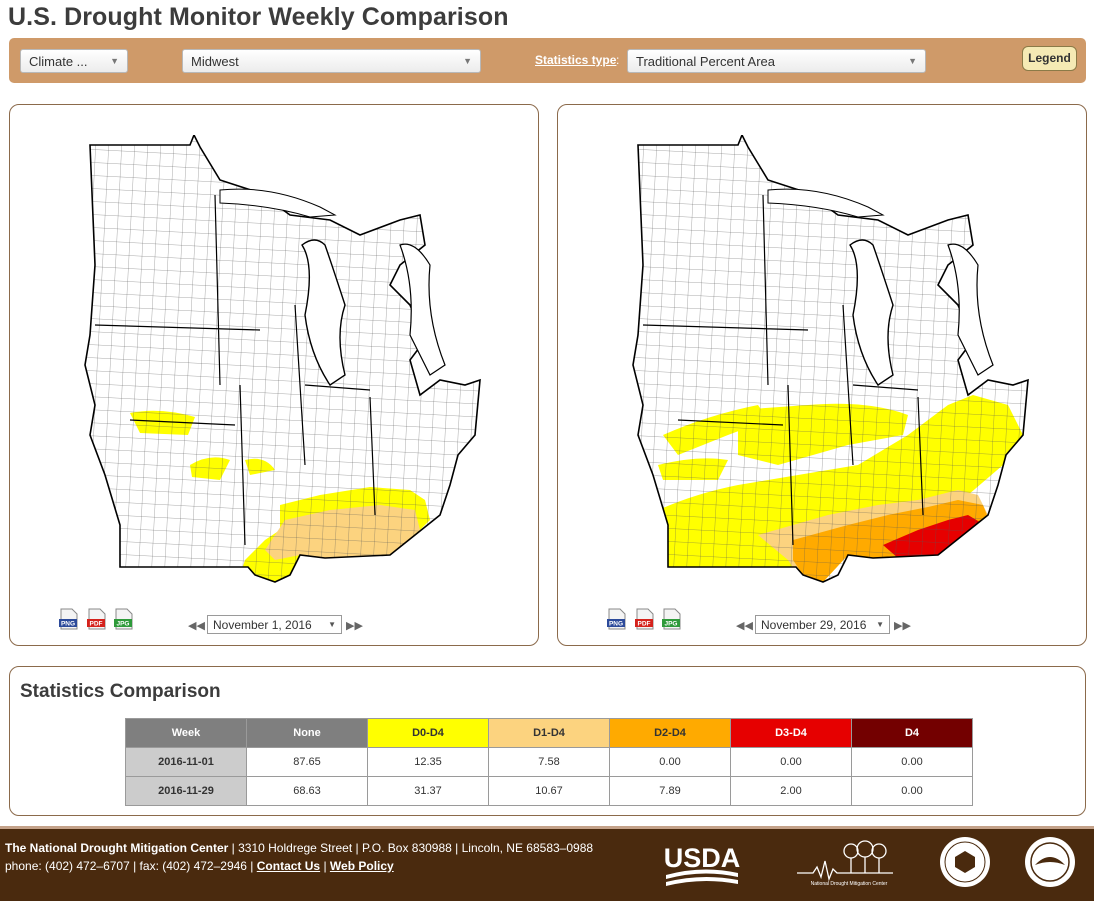 This screenshot has height=901, width=1094. I want to click on cell-none: 87.65, so click(307, 762).